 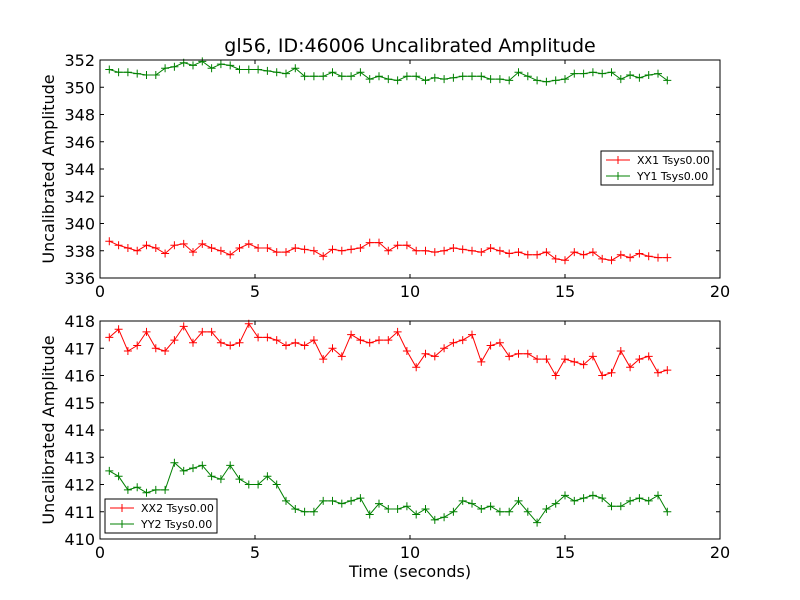 What do you see at coordinates (100, 291) in the screenshot?
I see `top-x-tick-label: 0` at bounding box center [100, 291].